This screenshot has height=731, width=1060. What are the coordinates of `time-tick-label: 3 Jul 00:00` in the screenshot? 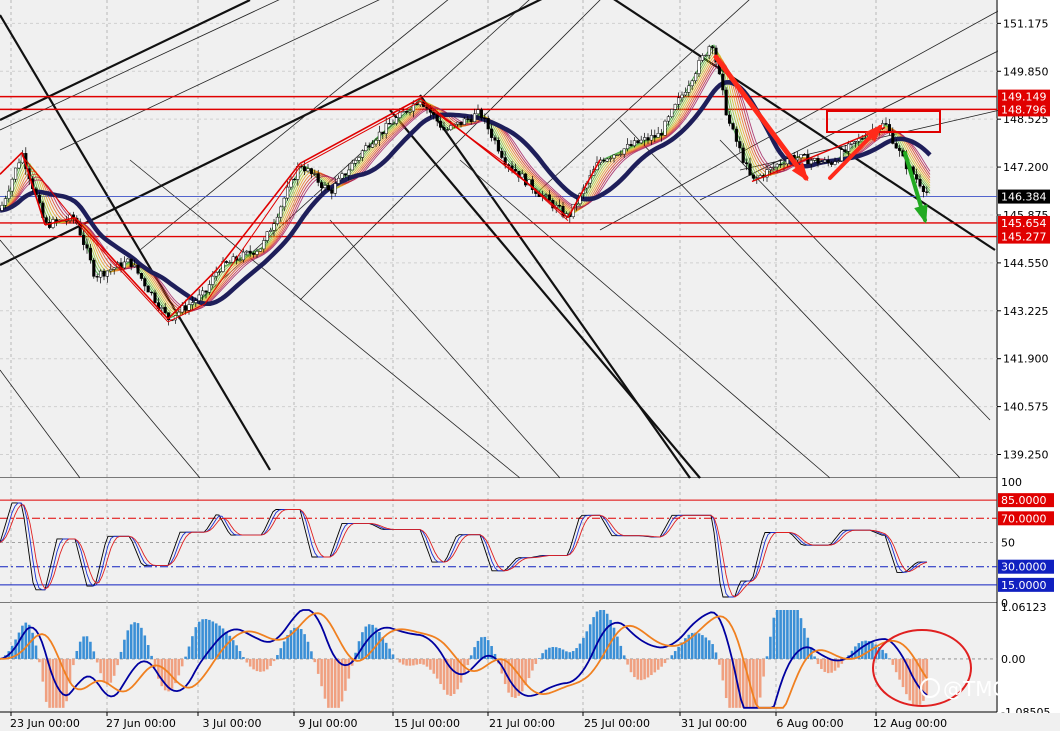 It's located at (232, 723).